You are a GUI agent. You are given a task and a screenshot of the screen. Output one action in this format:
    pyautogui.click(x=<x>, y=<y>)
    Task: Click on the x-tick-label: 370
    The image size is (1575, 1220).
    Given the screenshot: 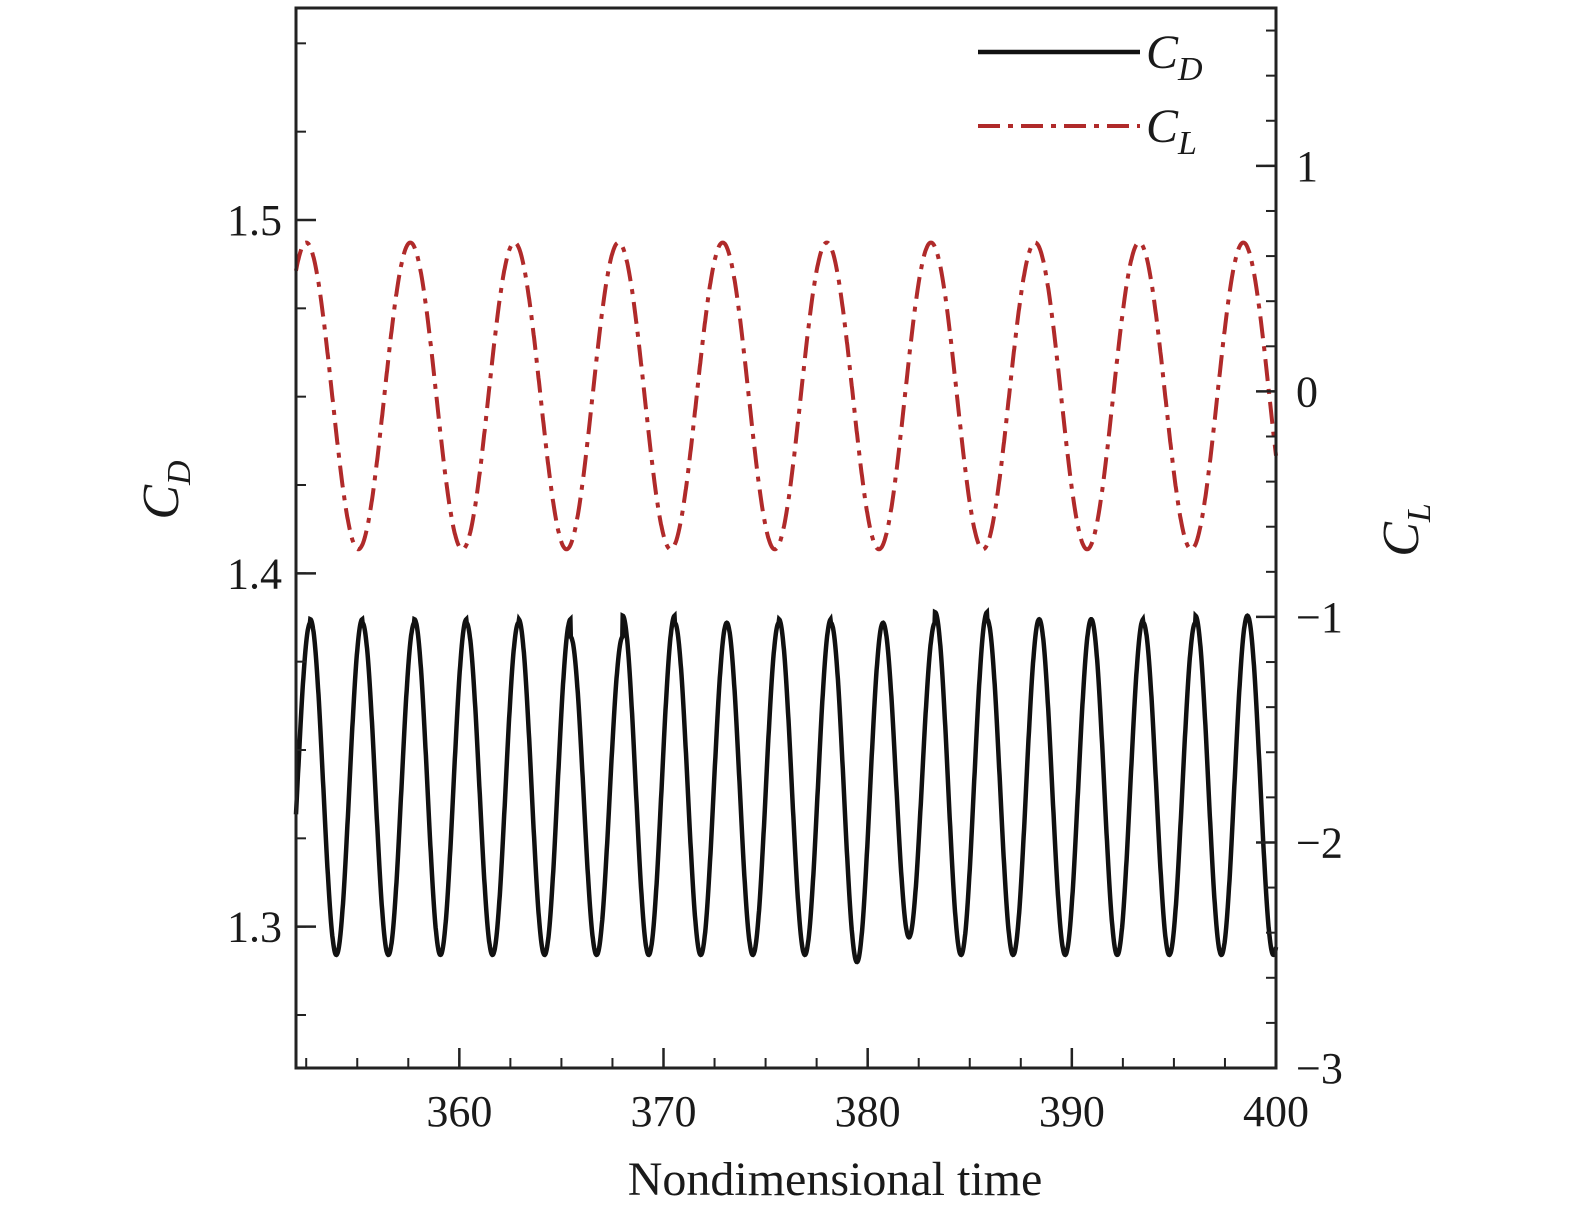 What is the action you would take?
    pyautogui.click(x=664, y=1111)
    